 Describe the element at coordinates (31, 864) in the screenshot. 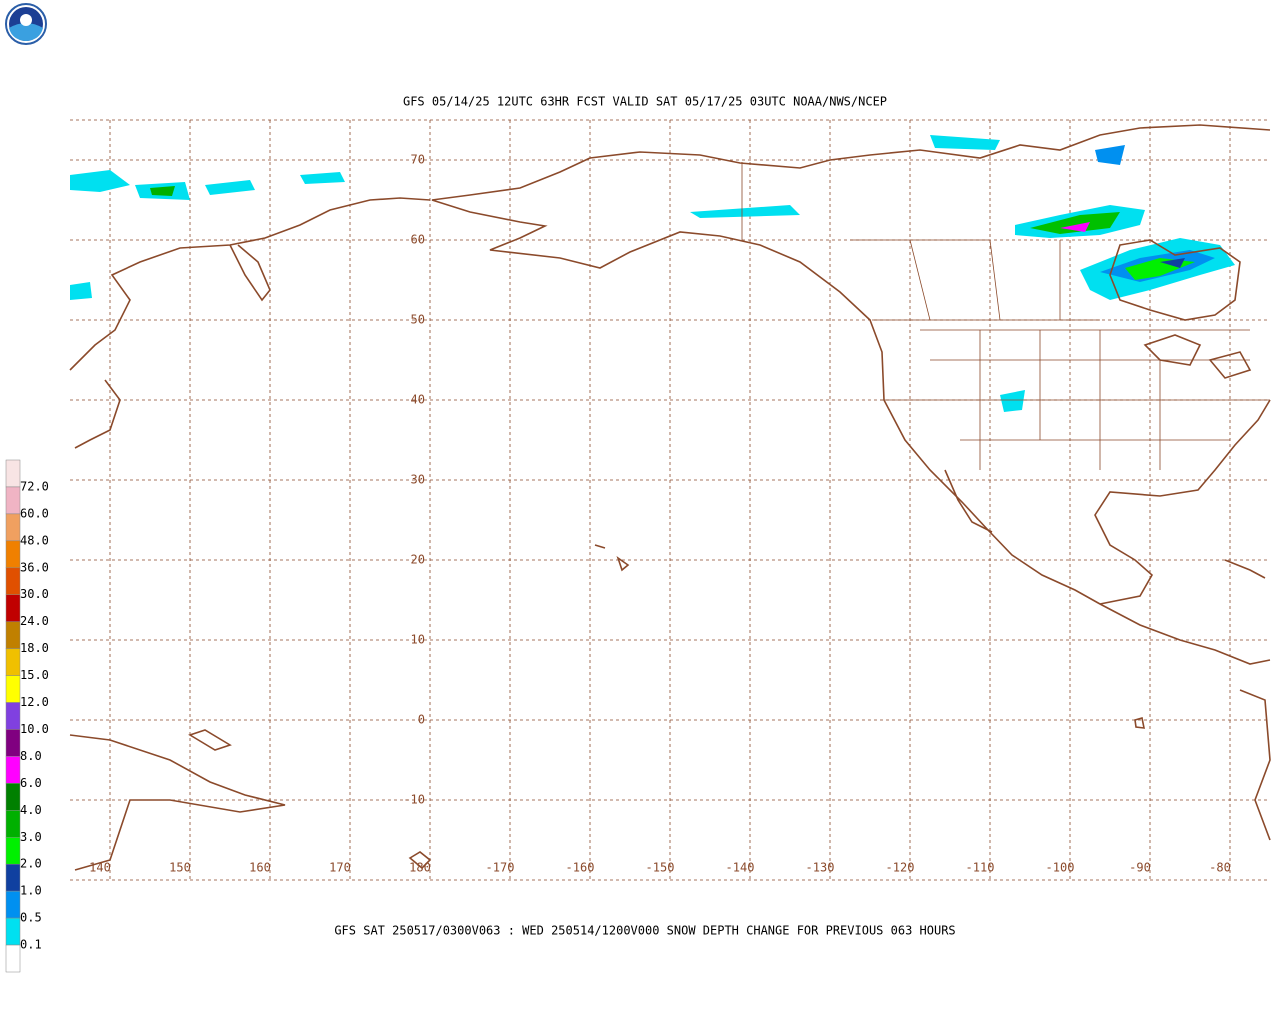

I see `legend-label: 2.0` at that location.